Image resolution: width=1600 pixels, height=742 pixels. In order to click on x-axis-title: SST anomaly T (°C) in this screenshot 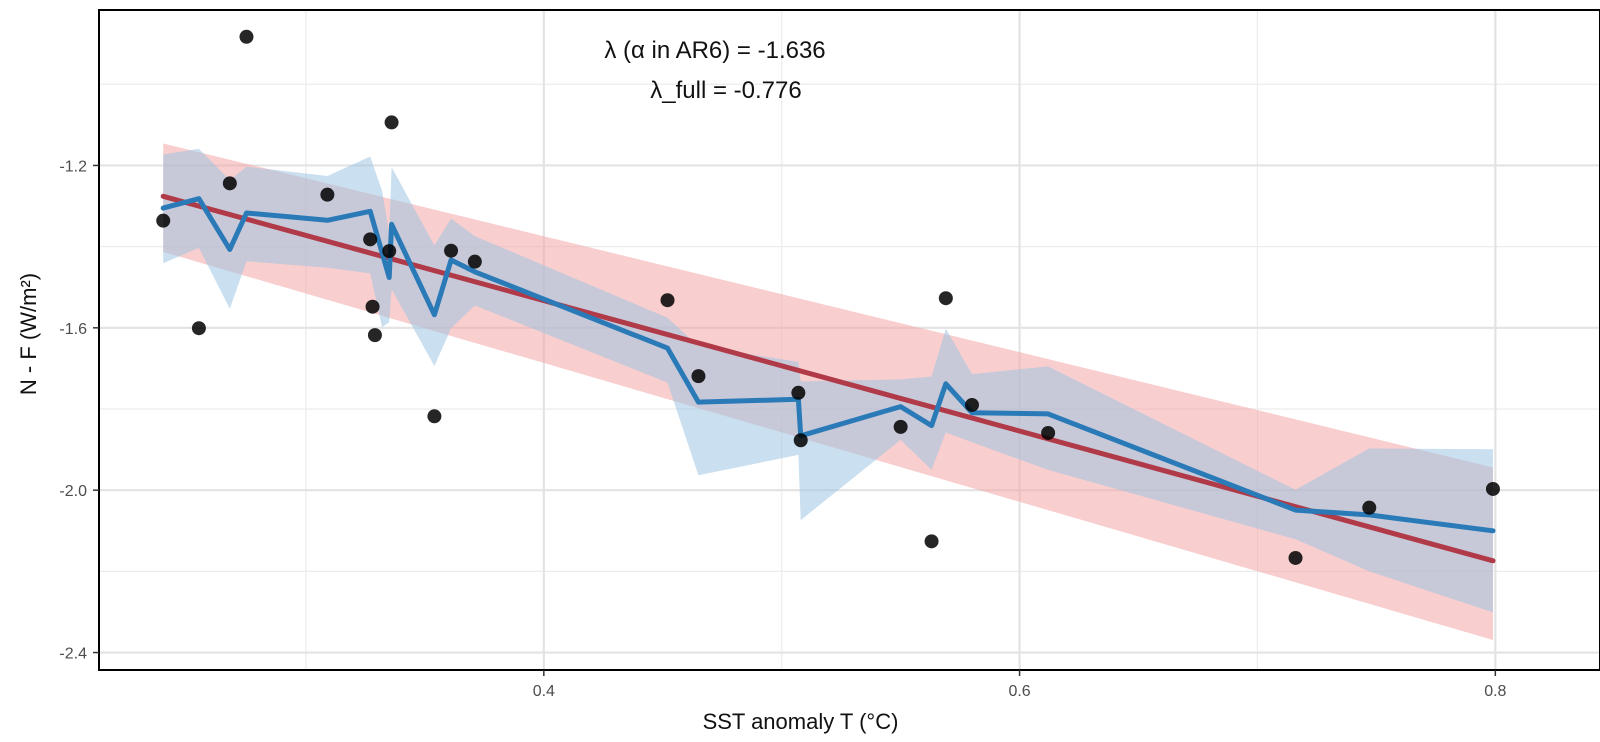, I will do `click(801, 721)`.